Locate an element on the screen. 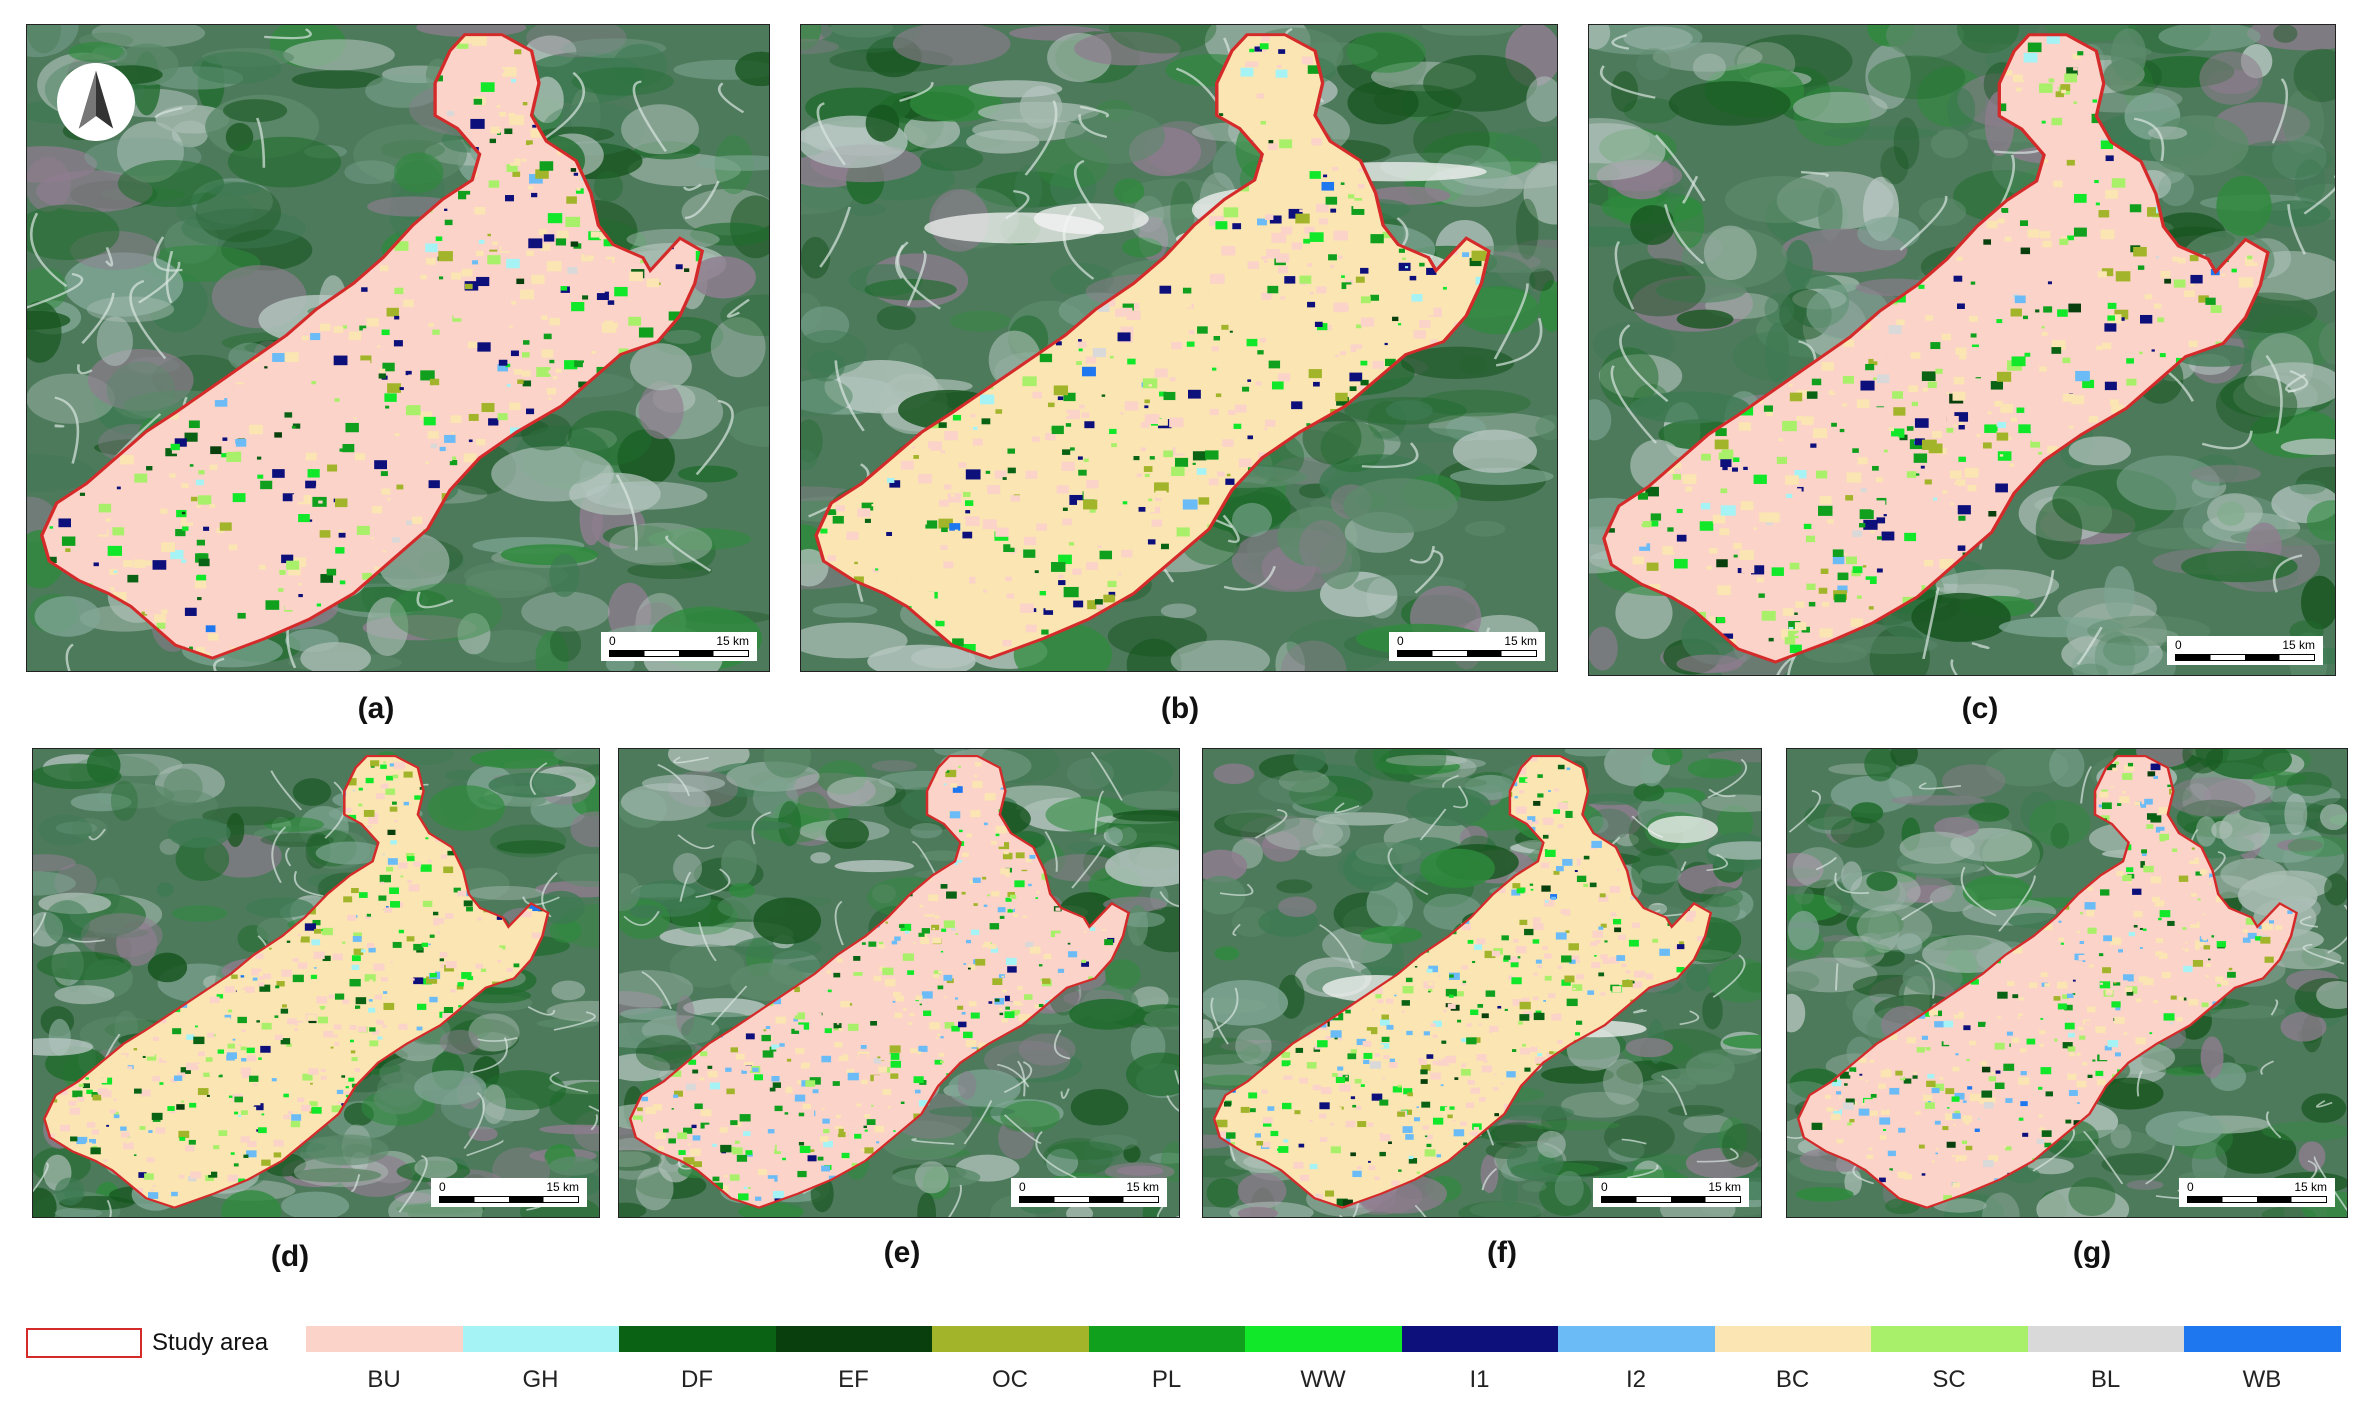 The height and width of the screenshot is (1420, 2365). study-area-boundary is located at coordinates (372, 346).